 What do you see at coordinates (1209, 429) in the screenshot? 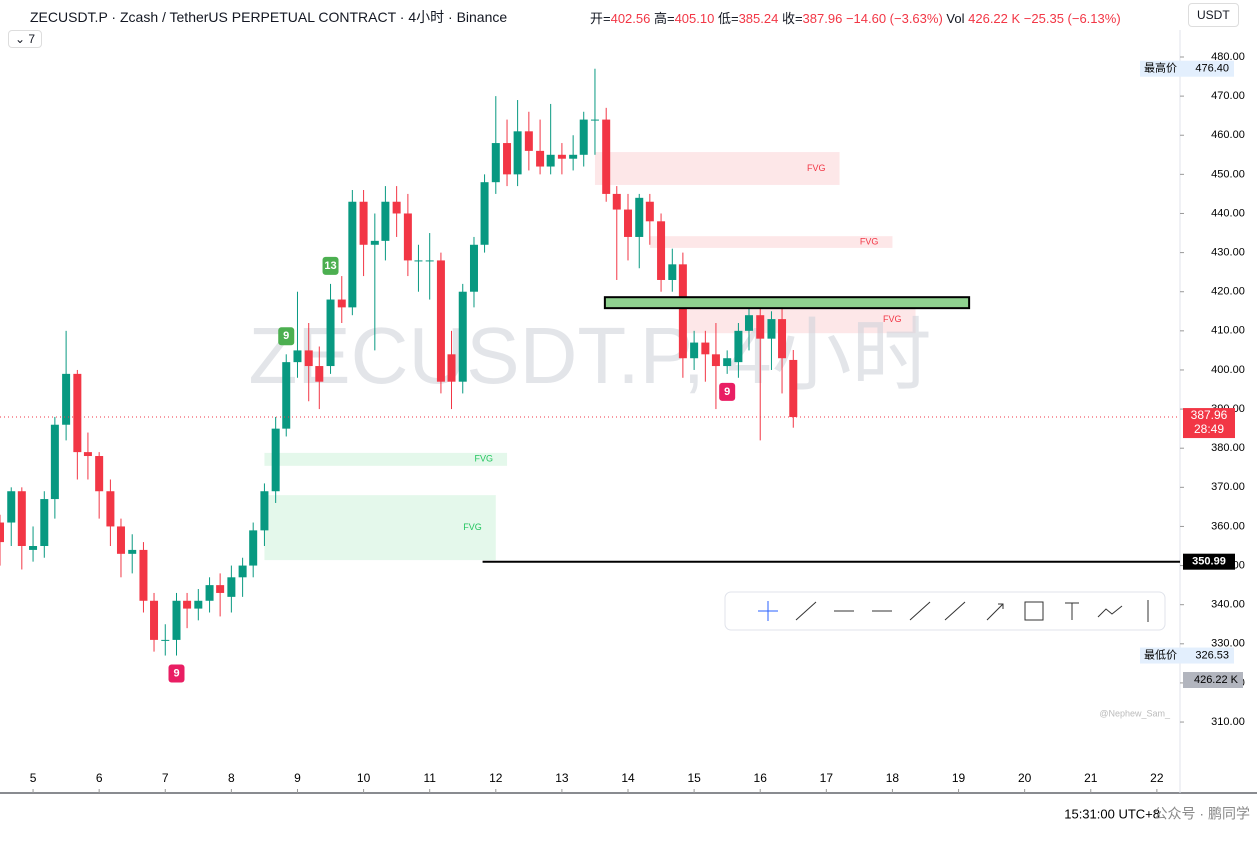
I see `timer: 28:49` at bounding box center [1209, 429].